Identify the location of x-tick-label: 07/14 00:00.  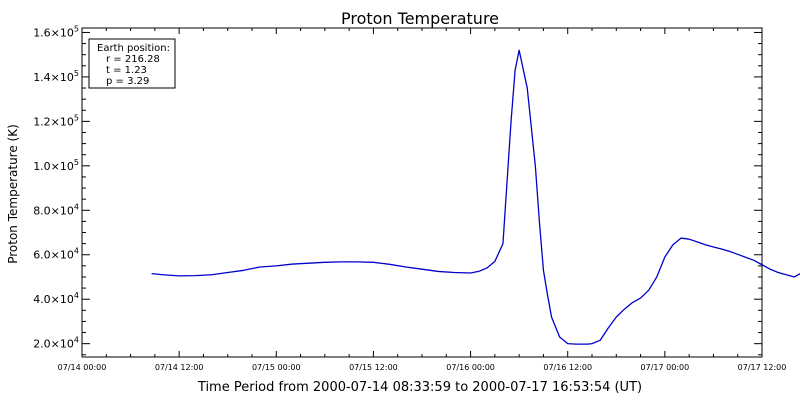
(82, 367).